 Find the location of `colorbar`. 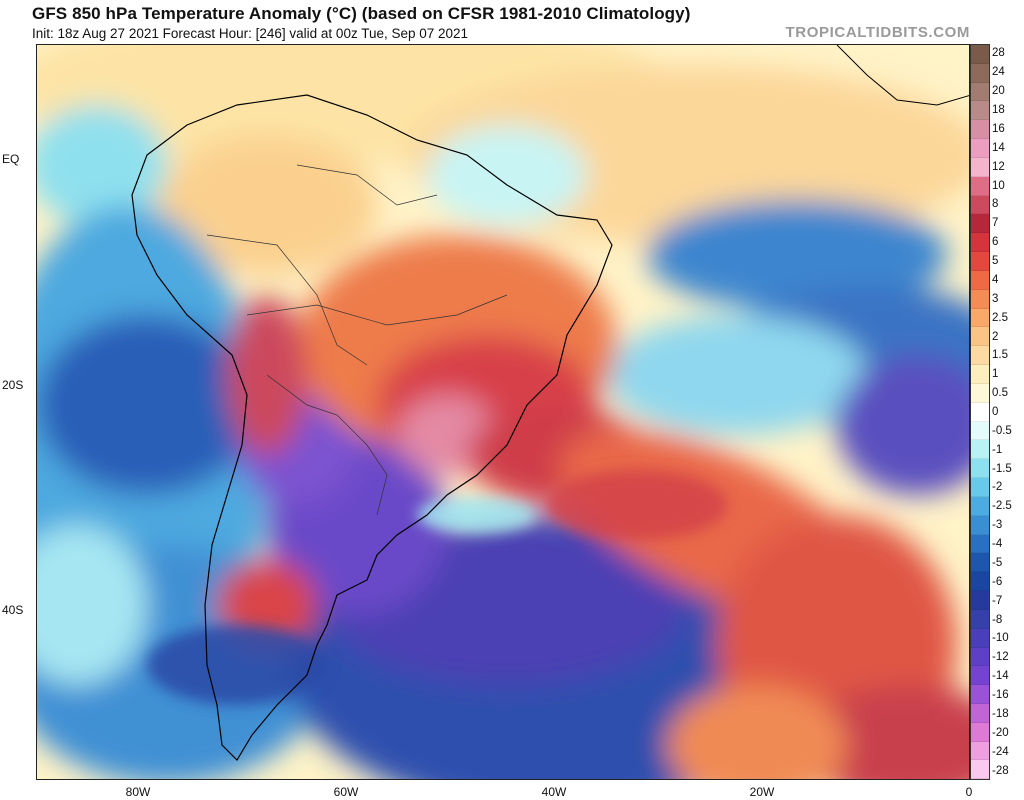

colorbar is located at coordinates (980, 412).